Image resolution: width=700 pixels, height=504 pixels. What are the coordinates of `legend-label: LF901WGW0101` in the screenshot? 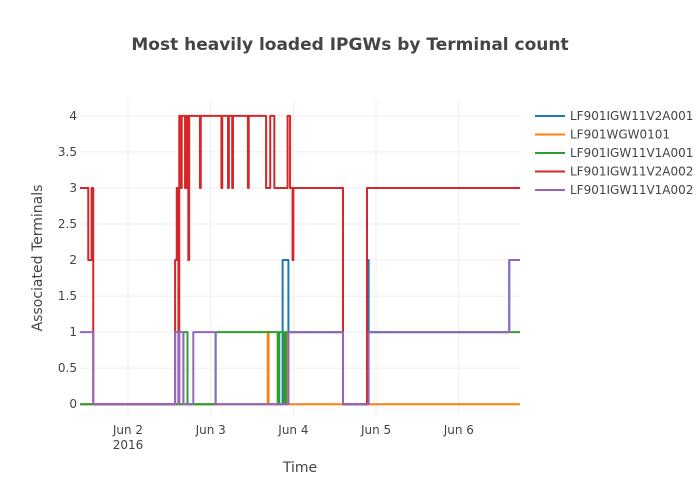 It's located at (620, 135).